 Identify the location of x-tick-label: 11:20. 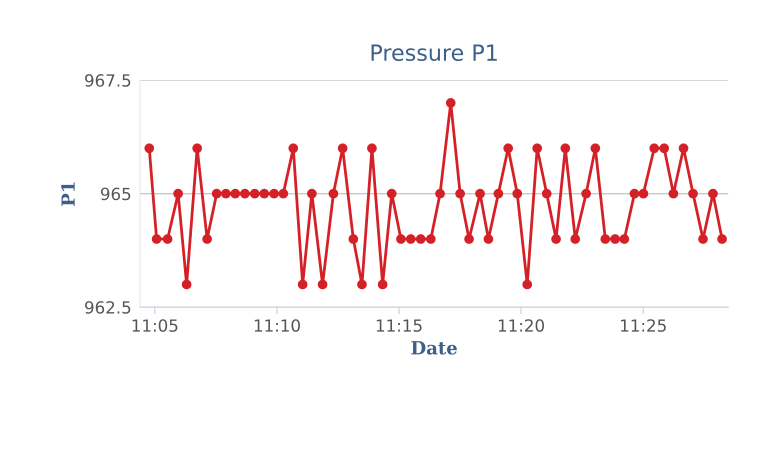
(521, 325).